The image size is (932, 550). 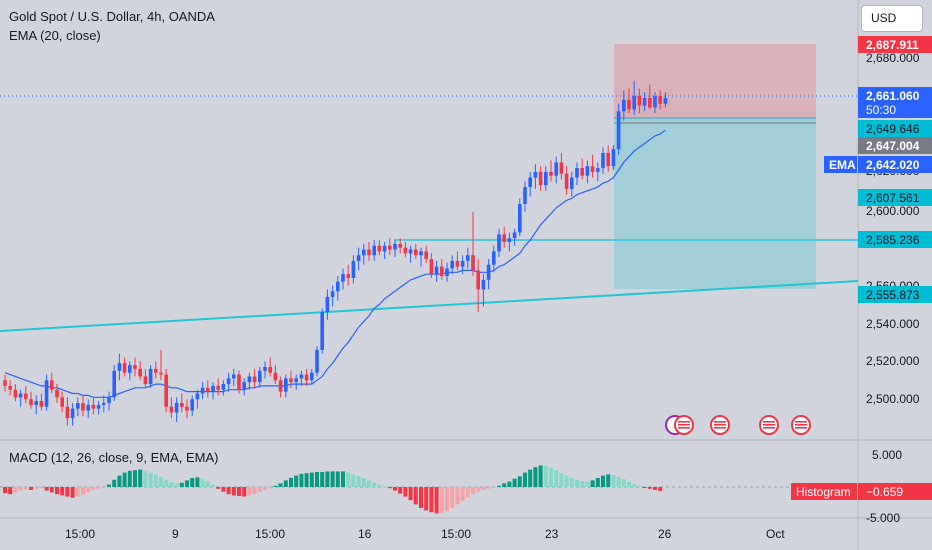 What do you see at coordinates (429, 306) in the screenshot?
I see `trend-line` at bounding box center [429, 306].